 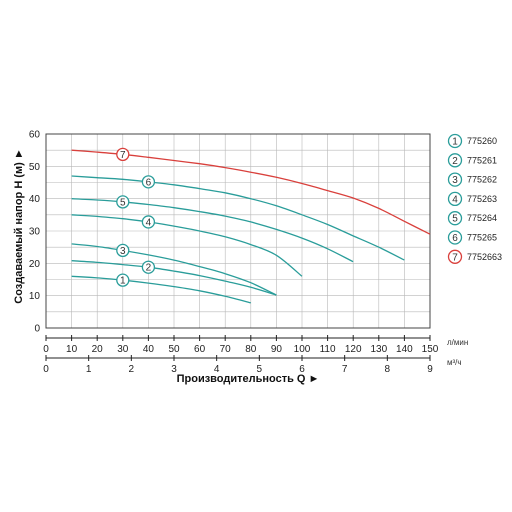 I want to click on x2-tick-label: 9, so click(x=430, y=369).